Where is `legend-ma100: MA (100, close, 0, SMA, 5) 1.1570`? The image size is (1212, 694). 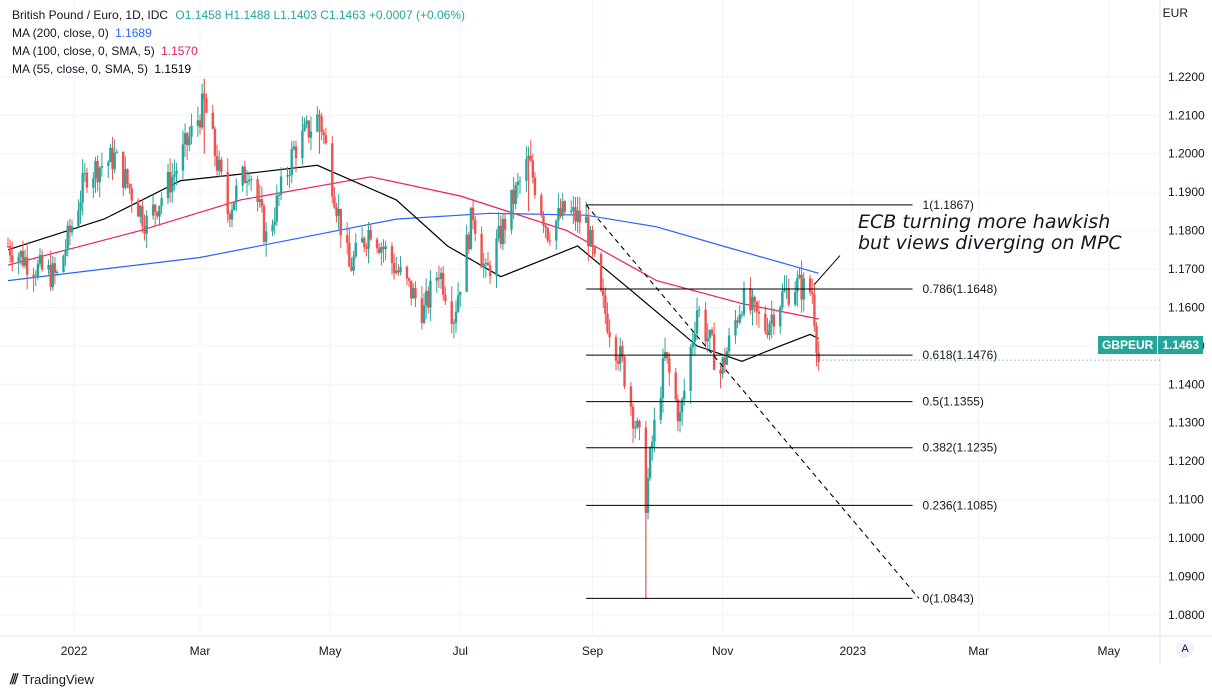 legend-ma100: MA (100, close, 0, SMA, 5) 1.1570 is located at coordinates (238, 51).